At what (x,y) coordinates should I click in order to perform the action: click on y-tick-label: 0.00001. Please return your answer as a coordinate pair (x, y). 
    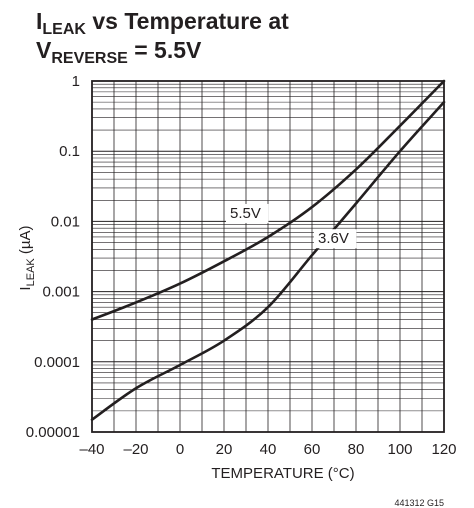
    Looking at the image, I should click on (53, 432).